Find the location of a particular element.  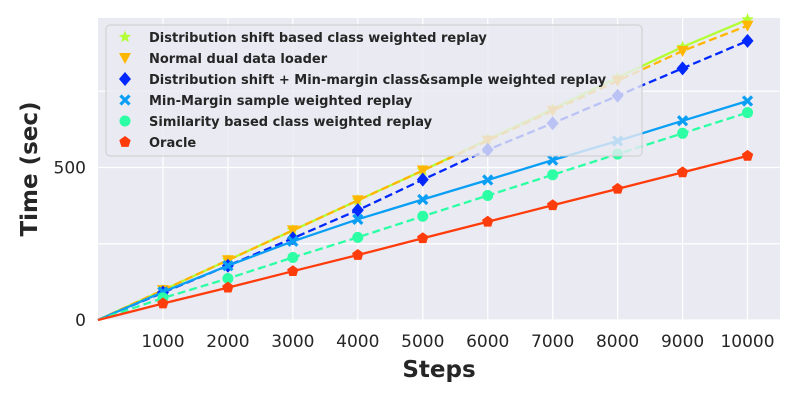

x-tick-label: 8000 is located at coordinates (617, 342).